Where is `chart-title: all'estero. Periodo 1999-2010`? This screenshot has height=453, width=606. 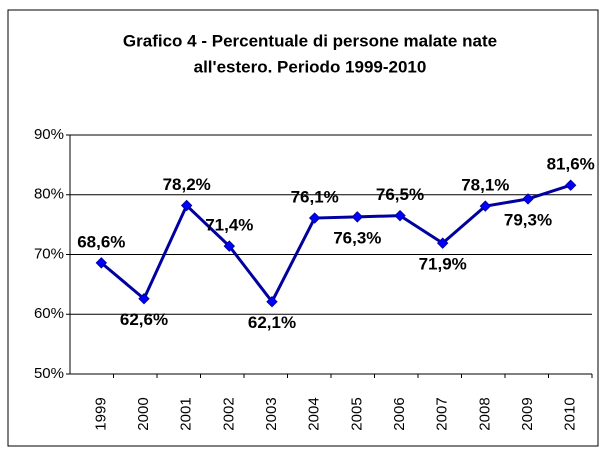
chart-title: all'estero. Periodo 1999-2010 is located at coordinates (310, 66).